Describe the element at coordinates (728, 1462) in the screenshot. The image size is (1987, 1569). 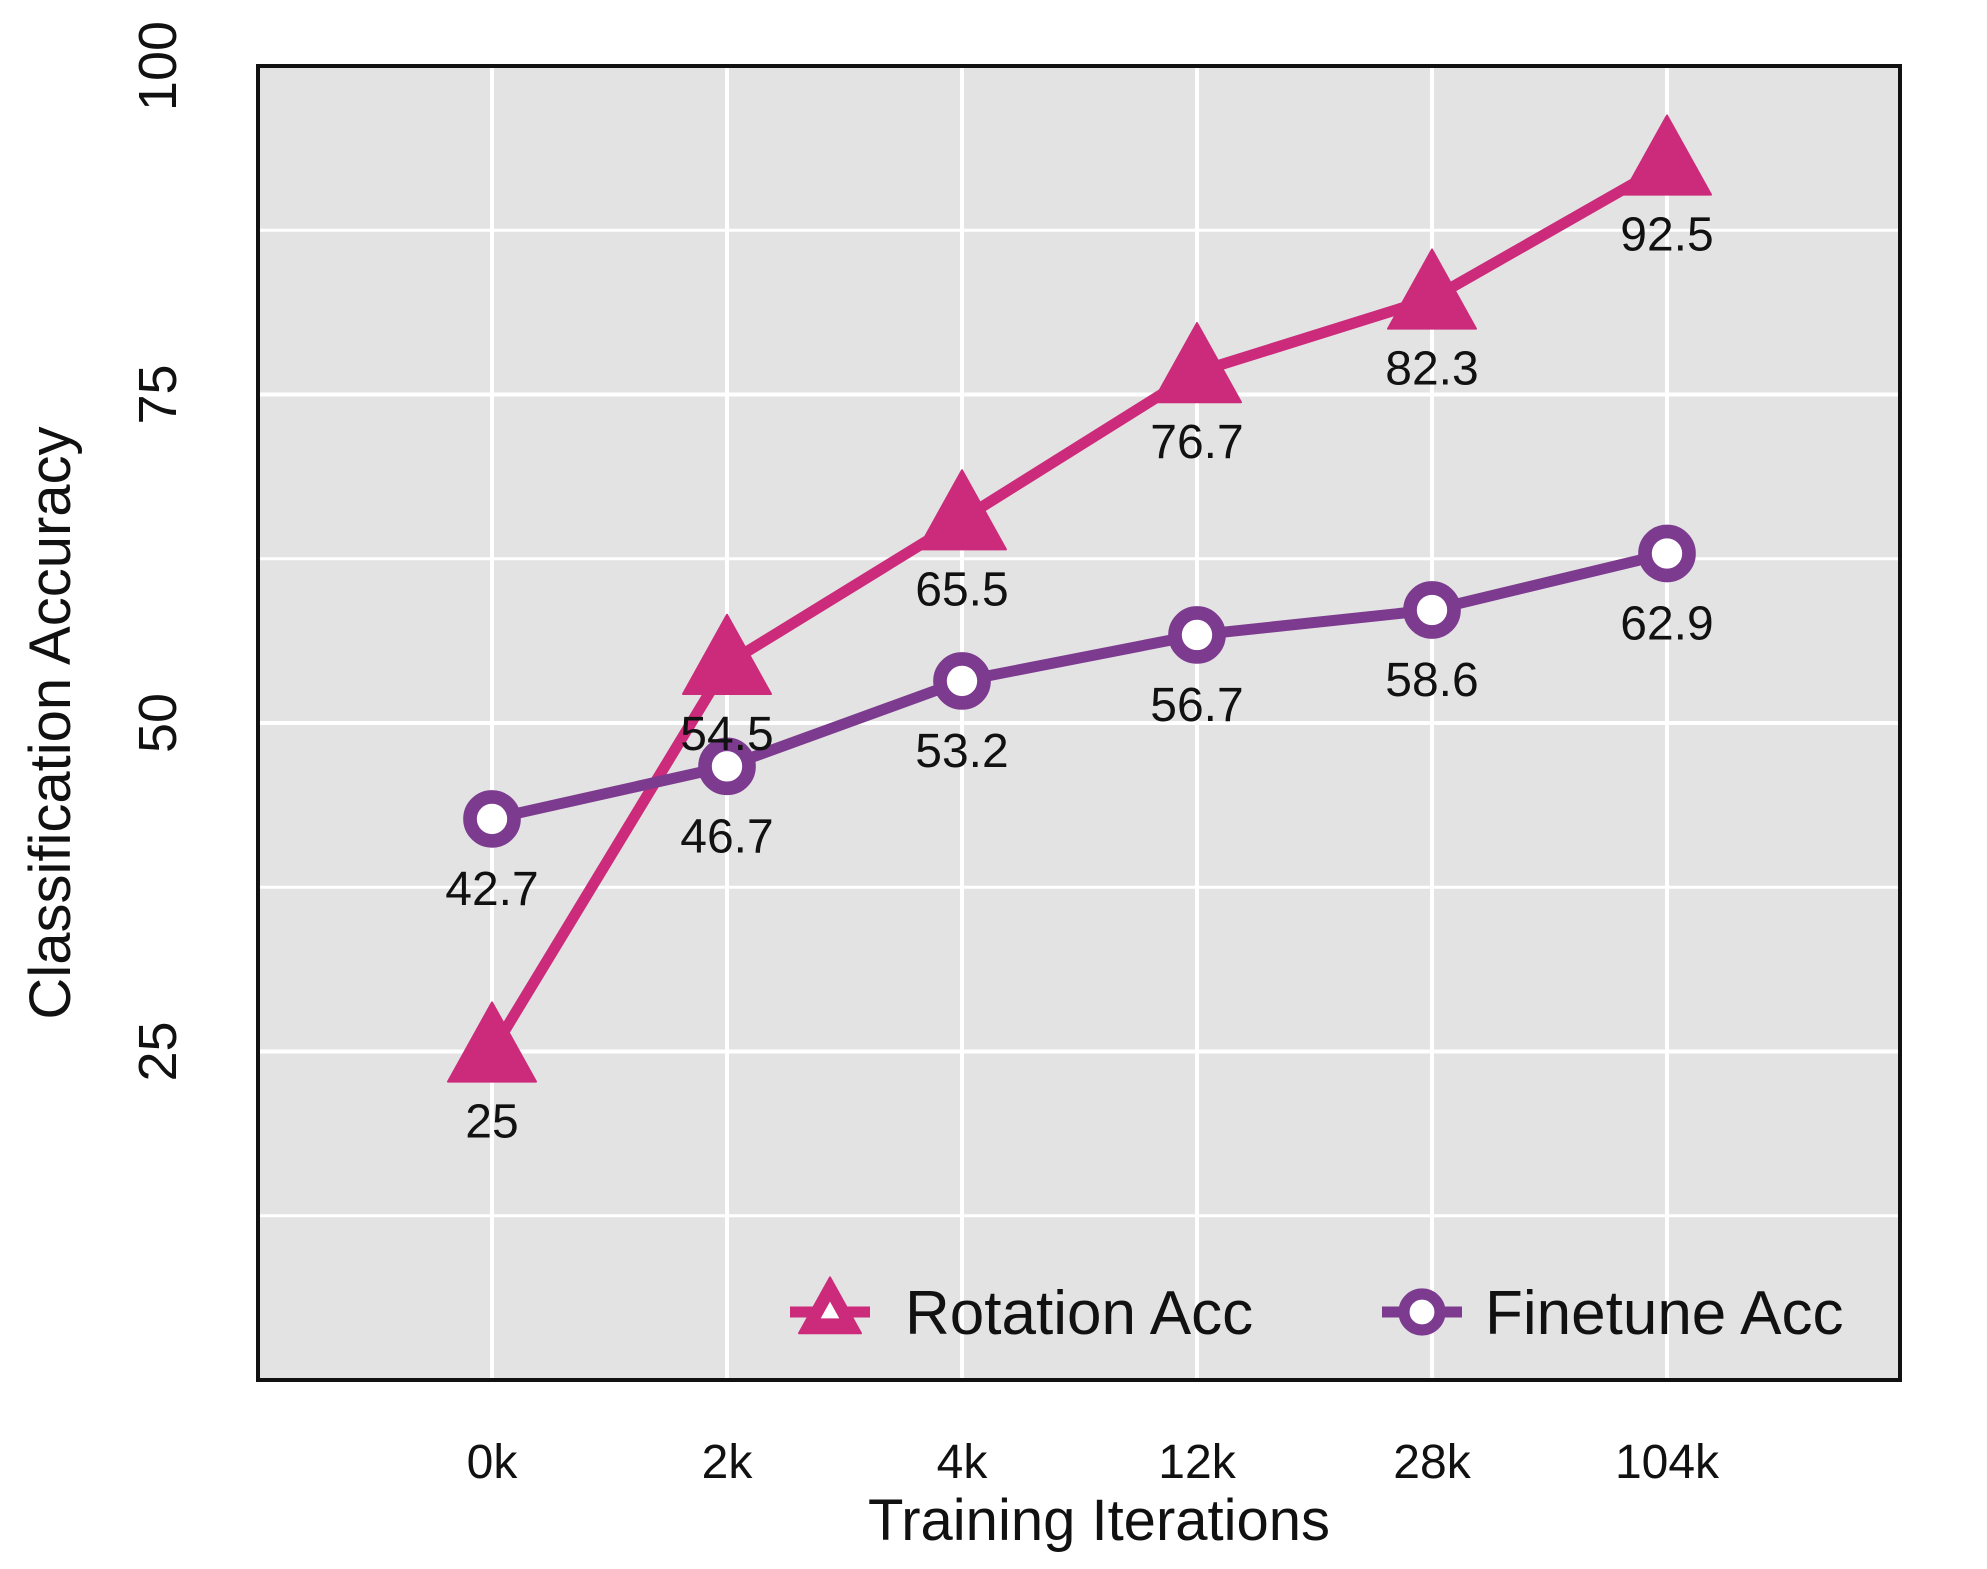
I see `x-tick-label: 2k` at that location.